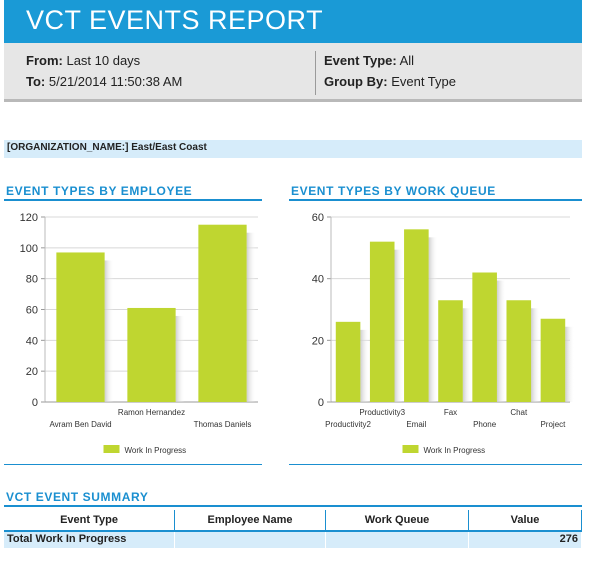  What do you see at coordinates (89, 540) in the screenshot?
I see `cell-event-type: Total Work In Progress` at bounding box center [89, 540].